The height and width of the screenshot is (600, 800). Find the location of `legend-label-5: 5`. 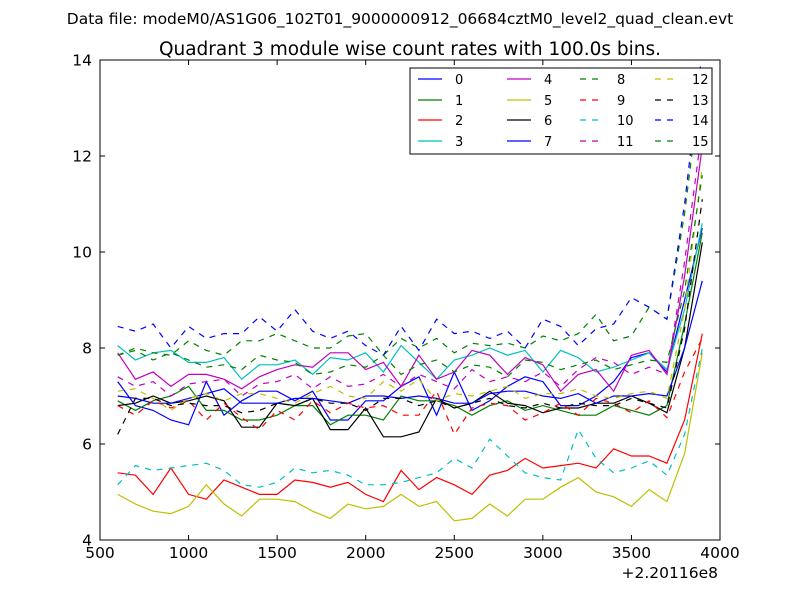

legend-label-5: 5 is located at coordinates (548, 101).